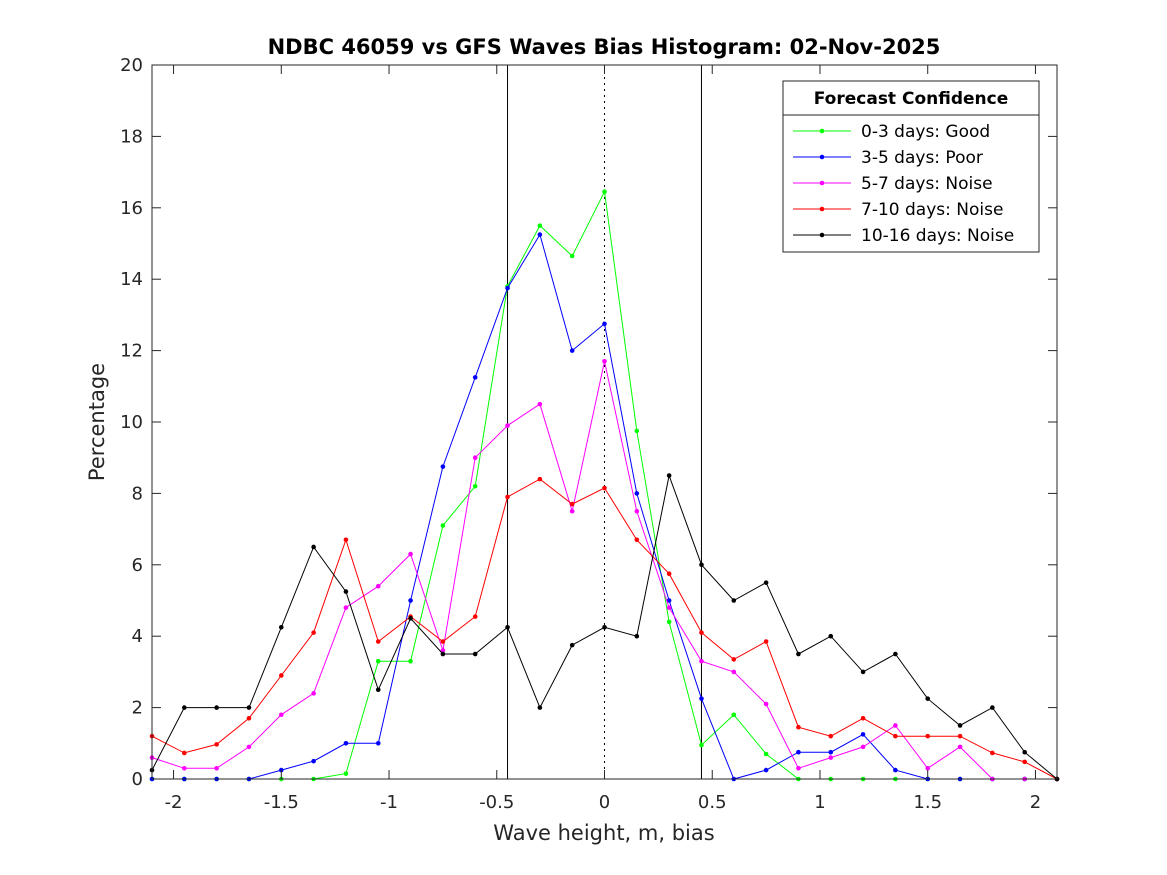 This screenshot has height=875, width=1167. Describe the element at coordinates (131, 65) in the screenshot. I see `y-tick-label: 20` at that location.